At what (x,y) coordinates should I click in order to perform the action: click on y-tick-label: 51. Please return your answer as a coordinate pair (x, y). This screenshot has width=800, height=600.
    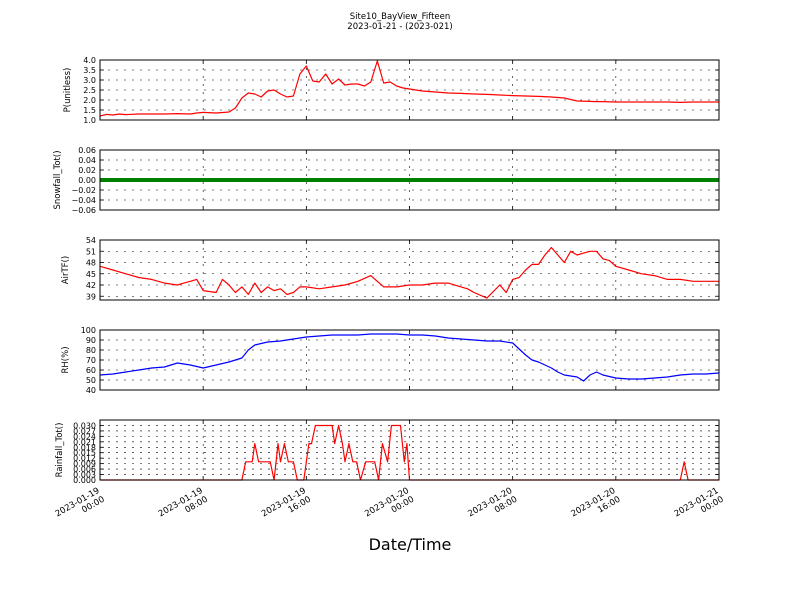
    Looking at the image, I should click on (91, 251).